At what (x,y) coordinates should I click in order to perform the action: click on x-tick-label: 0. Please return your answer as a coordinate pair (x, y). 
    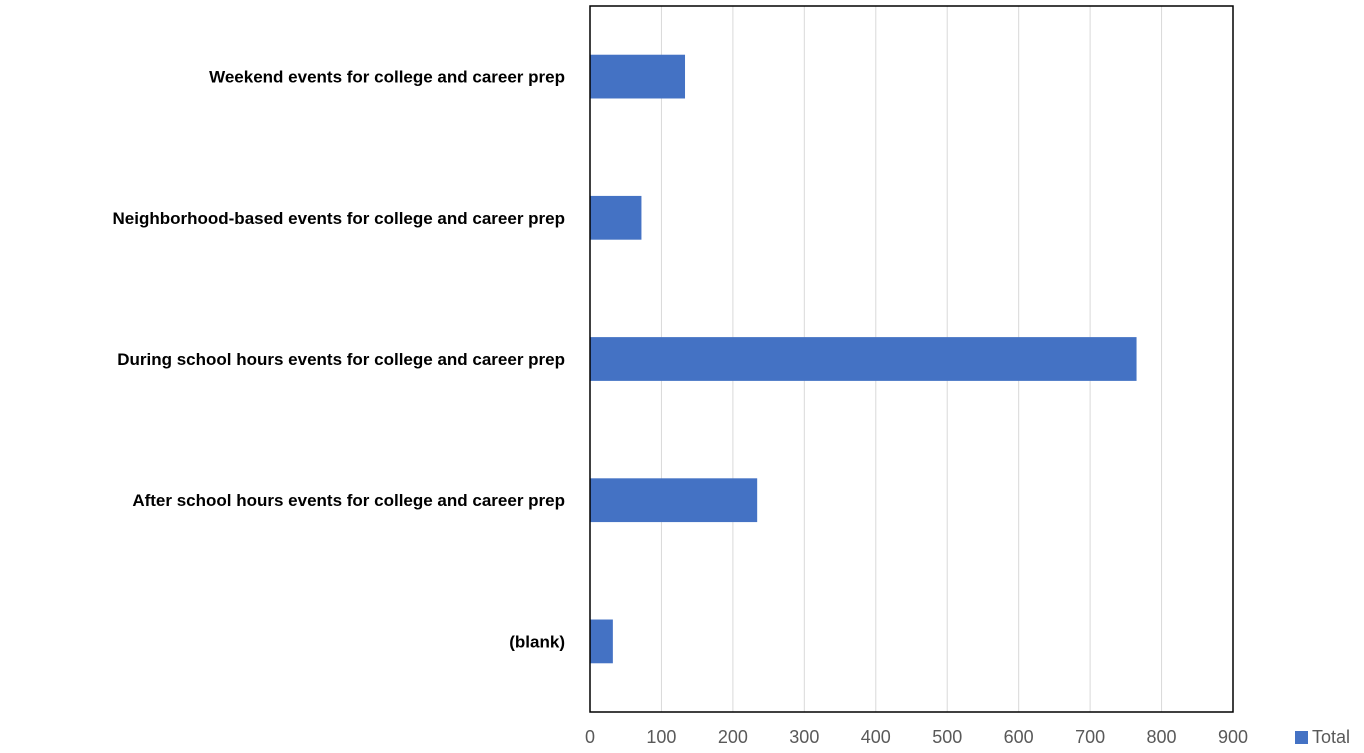
    Looking at the image, I should click on (590, 737).